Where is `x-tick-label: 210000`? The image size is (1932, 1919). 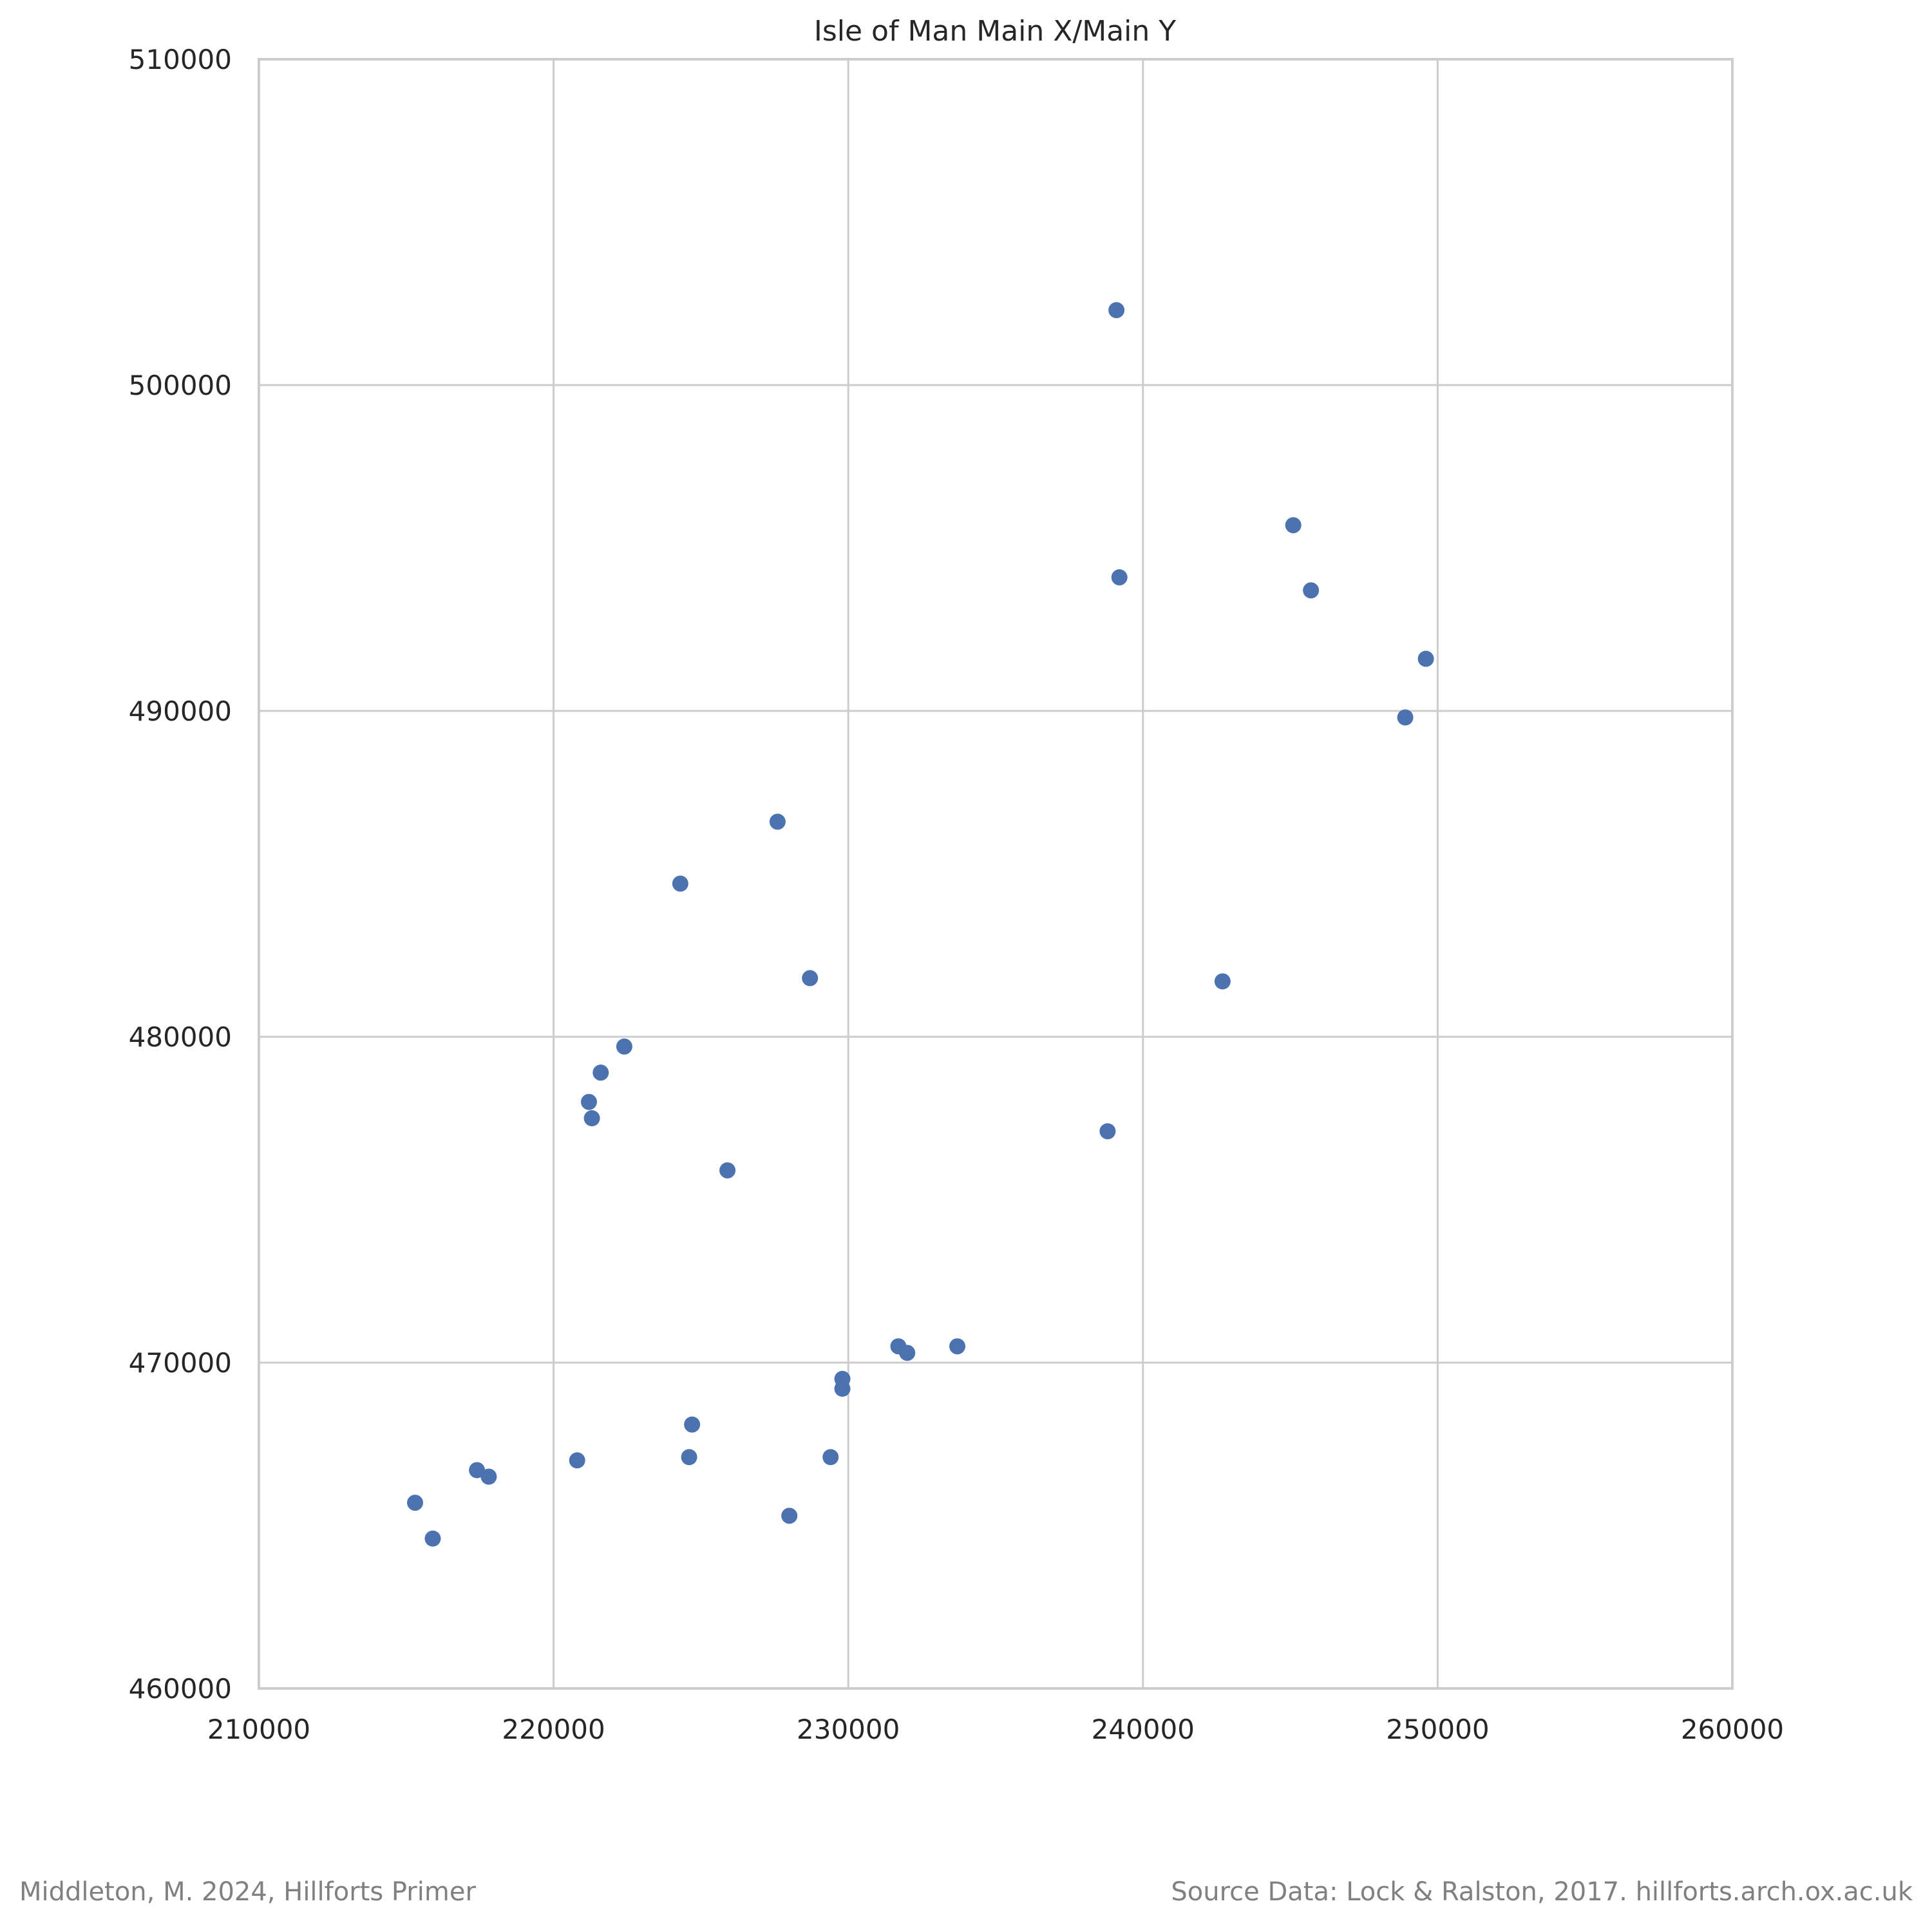 x-tick-label: 210000 is located at coordinates (258, 1729).